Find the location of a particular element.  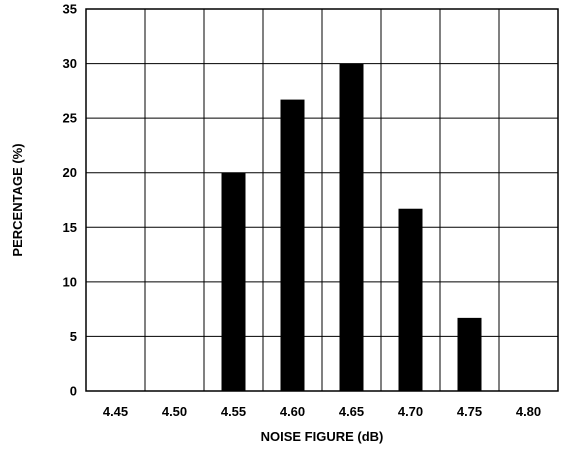

x-axis-title: NOISE FIGURE (dB) is located at coordinates (322, 436).